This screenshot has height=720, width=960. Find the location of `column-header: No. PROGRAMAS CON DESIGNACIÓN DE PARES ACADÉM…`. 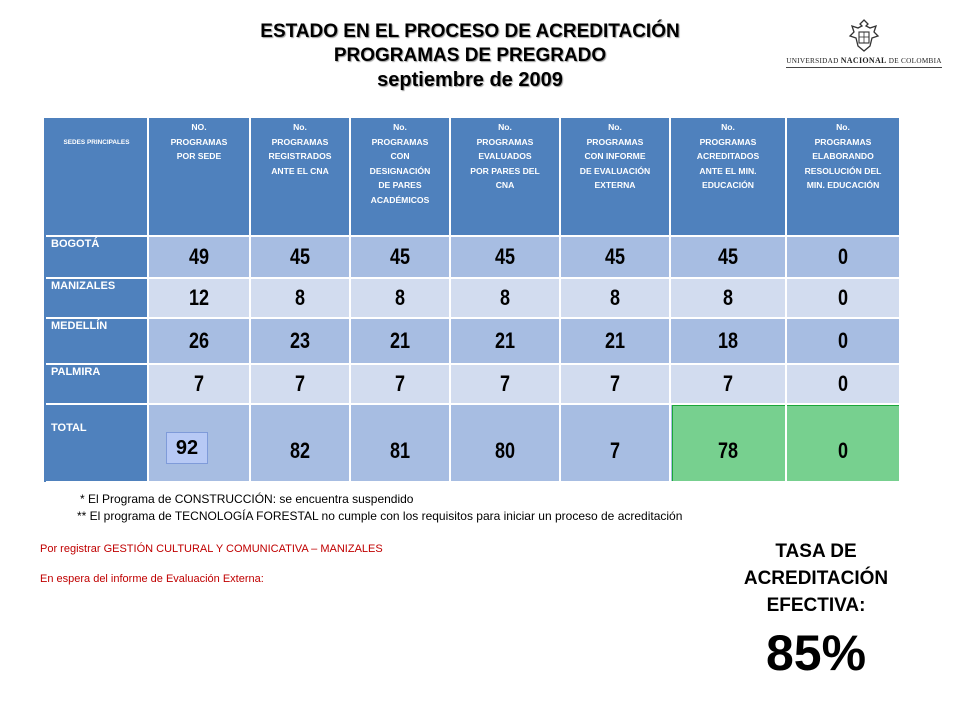

column-header: No. PROGRAMAS CON DESIGNACIÓN DE PARES ACADÉM… is located at coordinates (400, 177).